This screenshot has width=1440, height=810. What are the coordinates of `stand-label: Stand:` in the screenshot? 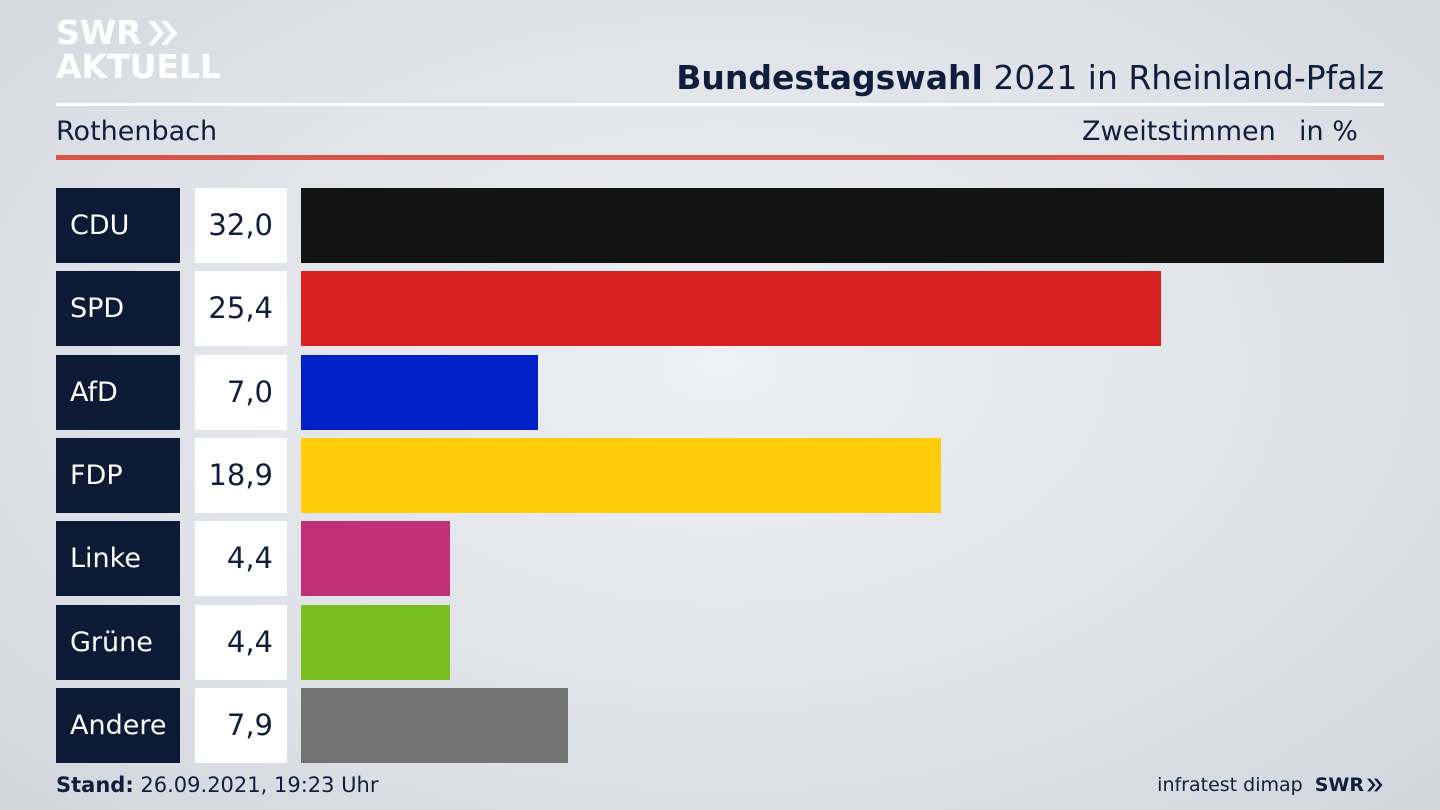 It's located at (95, 785).